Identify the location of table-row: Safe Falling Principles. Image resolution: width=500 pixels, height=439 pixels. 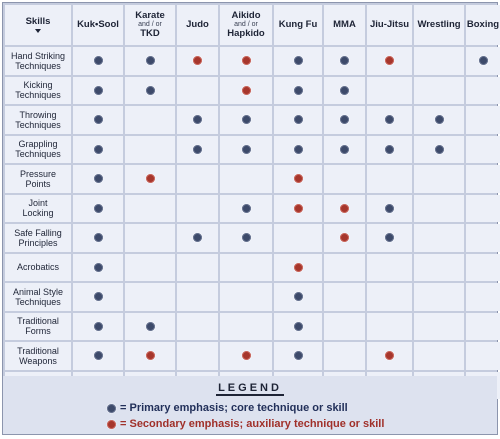
(252, 238).